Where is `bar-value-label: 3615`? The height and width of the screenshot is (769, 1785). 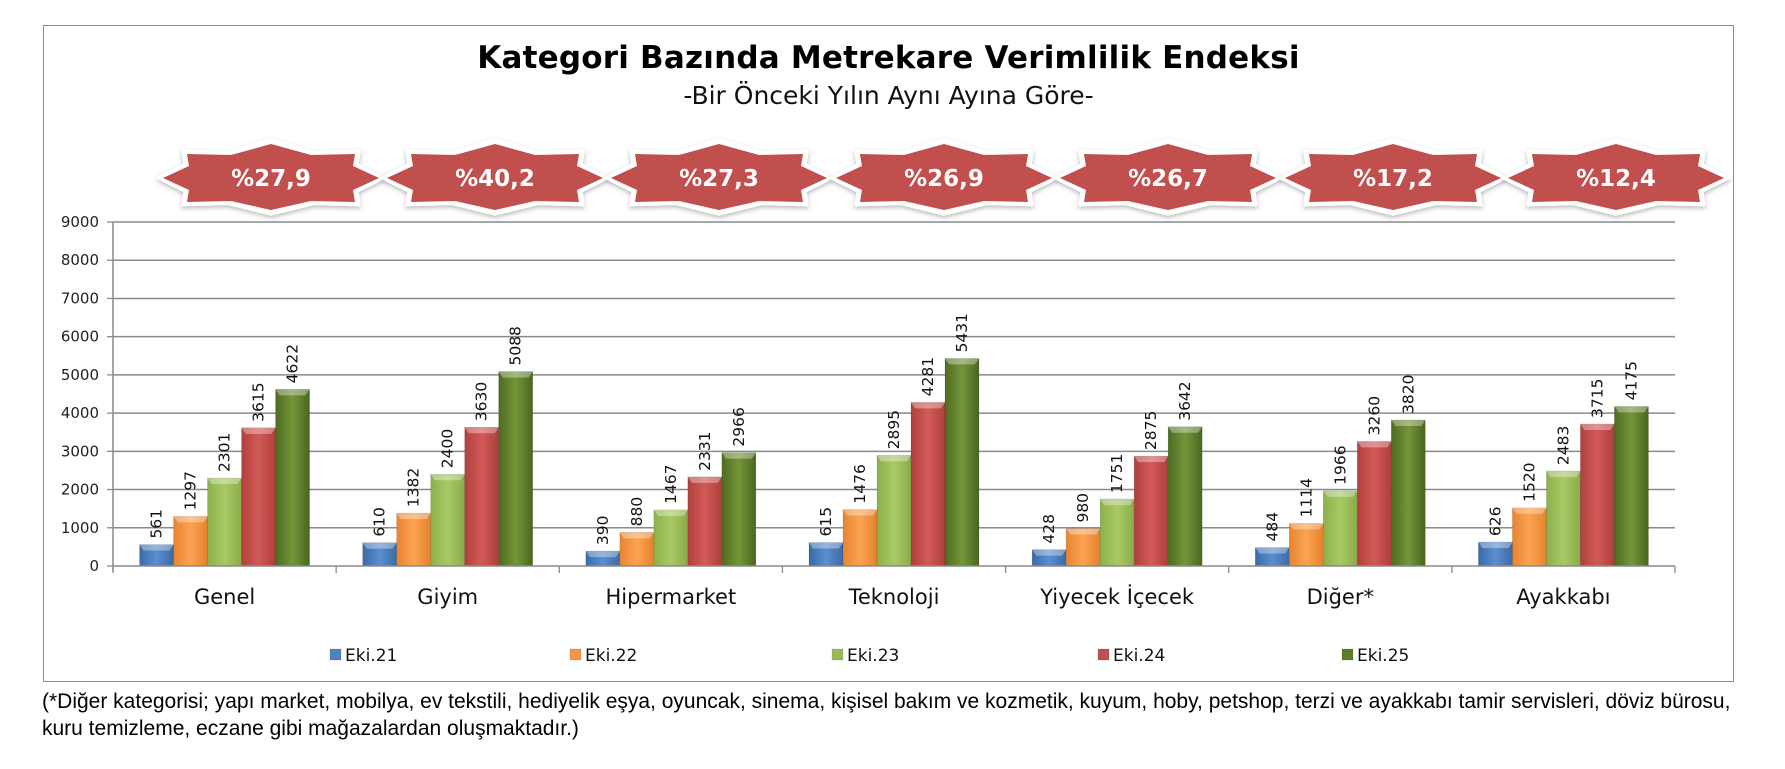 bar-value-label: 3615 is located at coordinates (259, 401).